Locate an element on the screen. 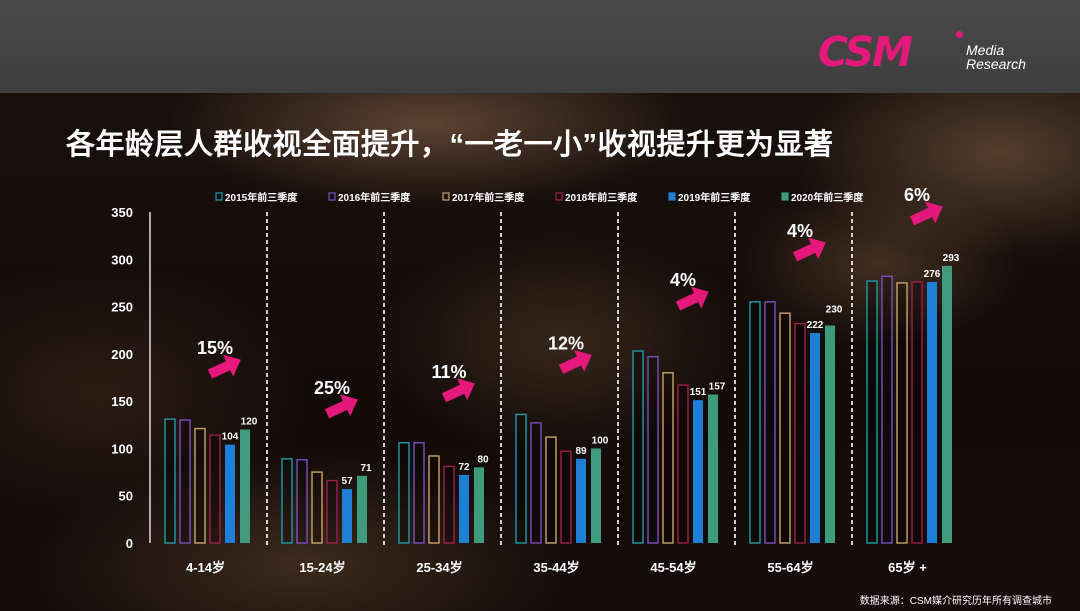 This screenshot has height=611, width=1080. y-tick-300: 300 is located at coordinates (122, 259).